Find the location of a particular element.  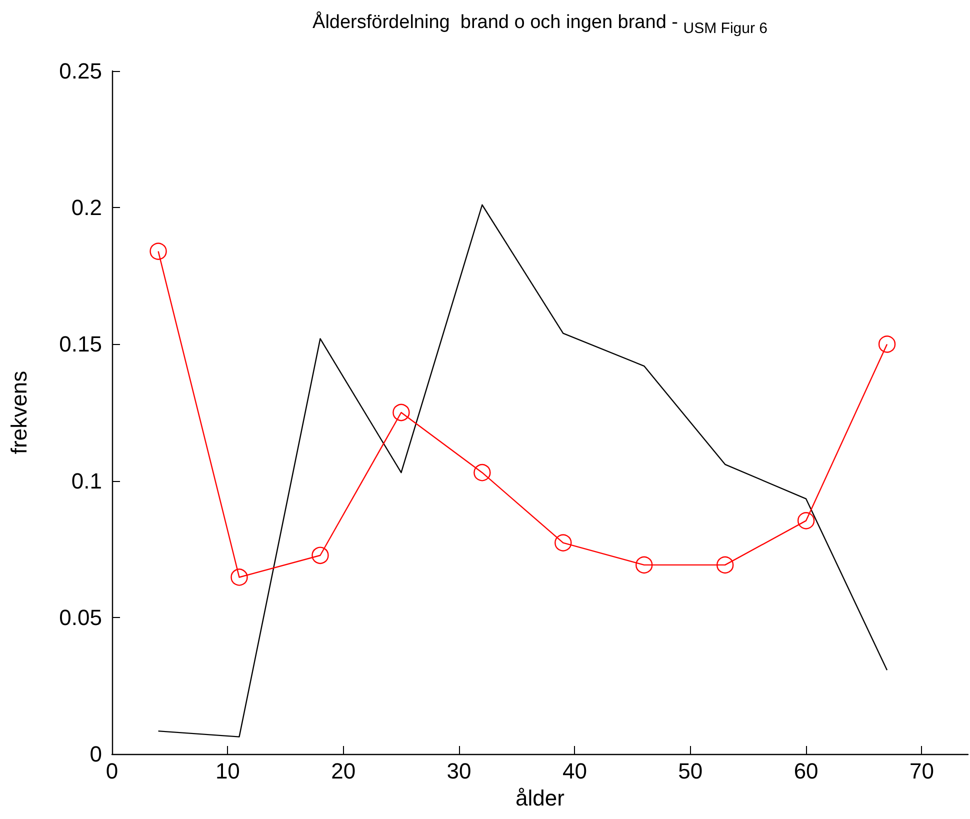

y-tick-label: 0 is located at coordinates (96, 754).